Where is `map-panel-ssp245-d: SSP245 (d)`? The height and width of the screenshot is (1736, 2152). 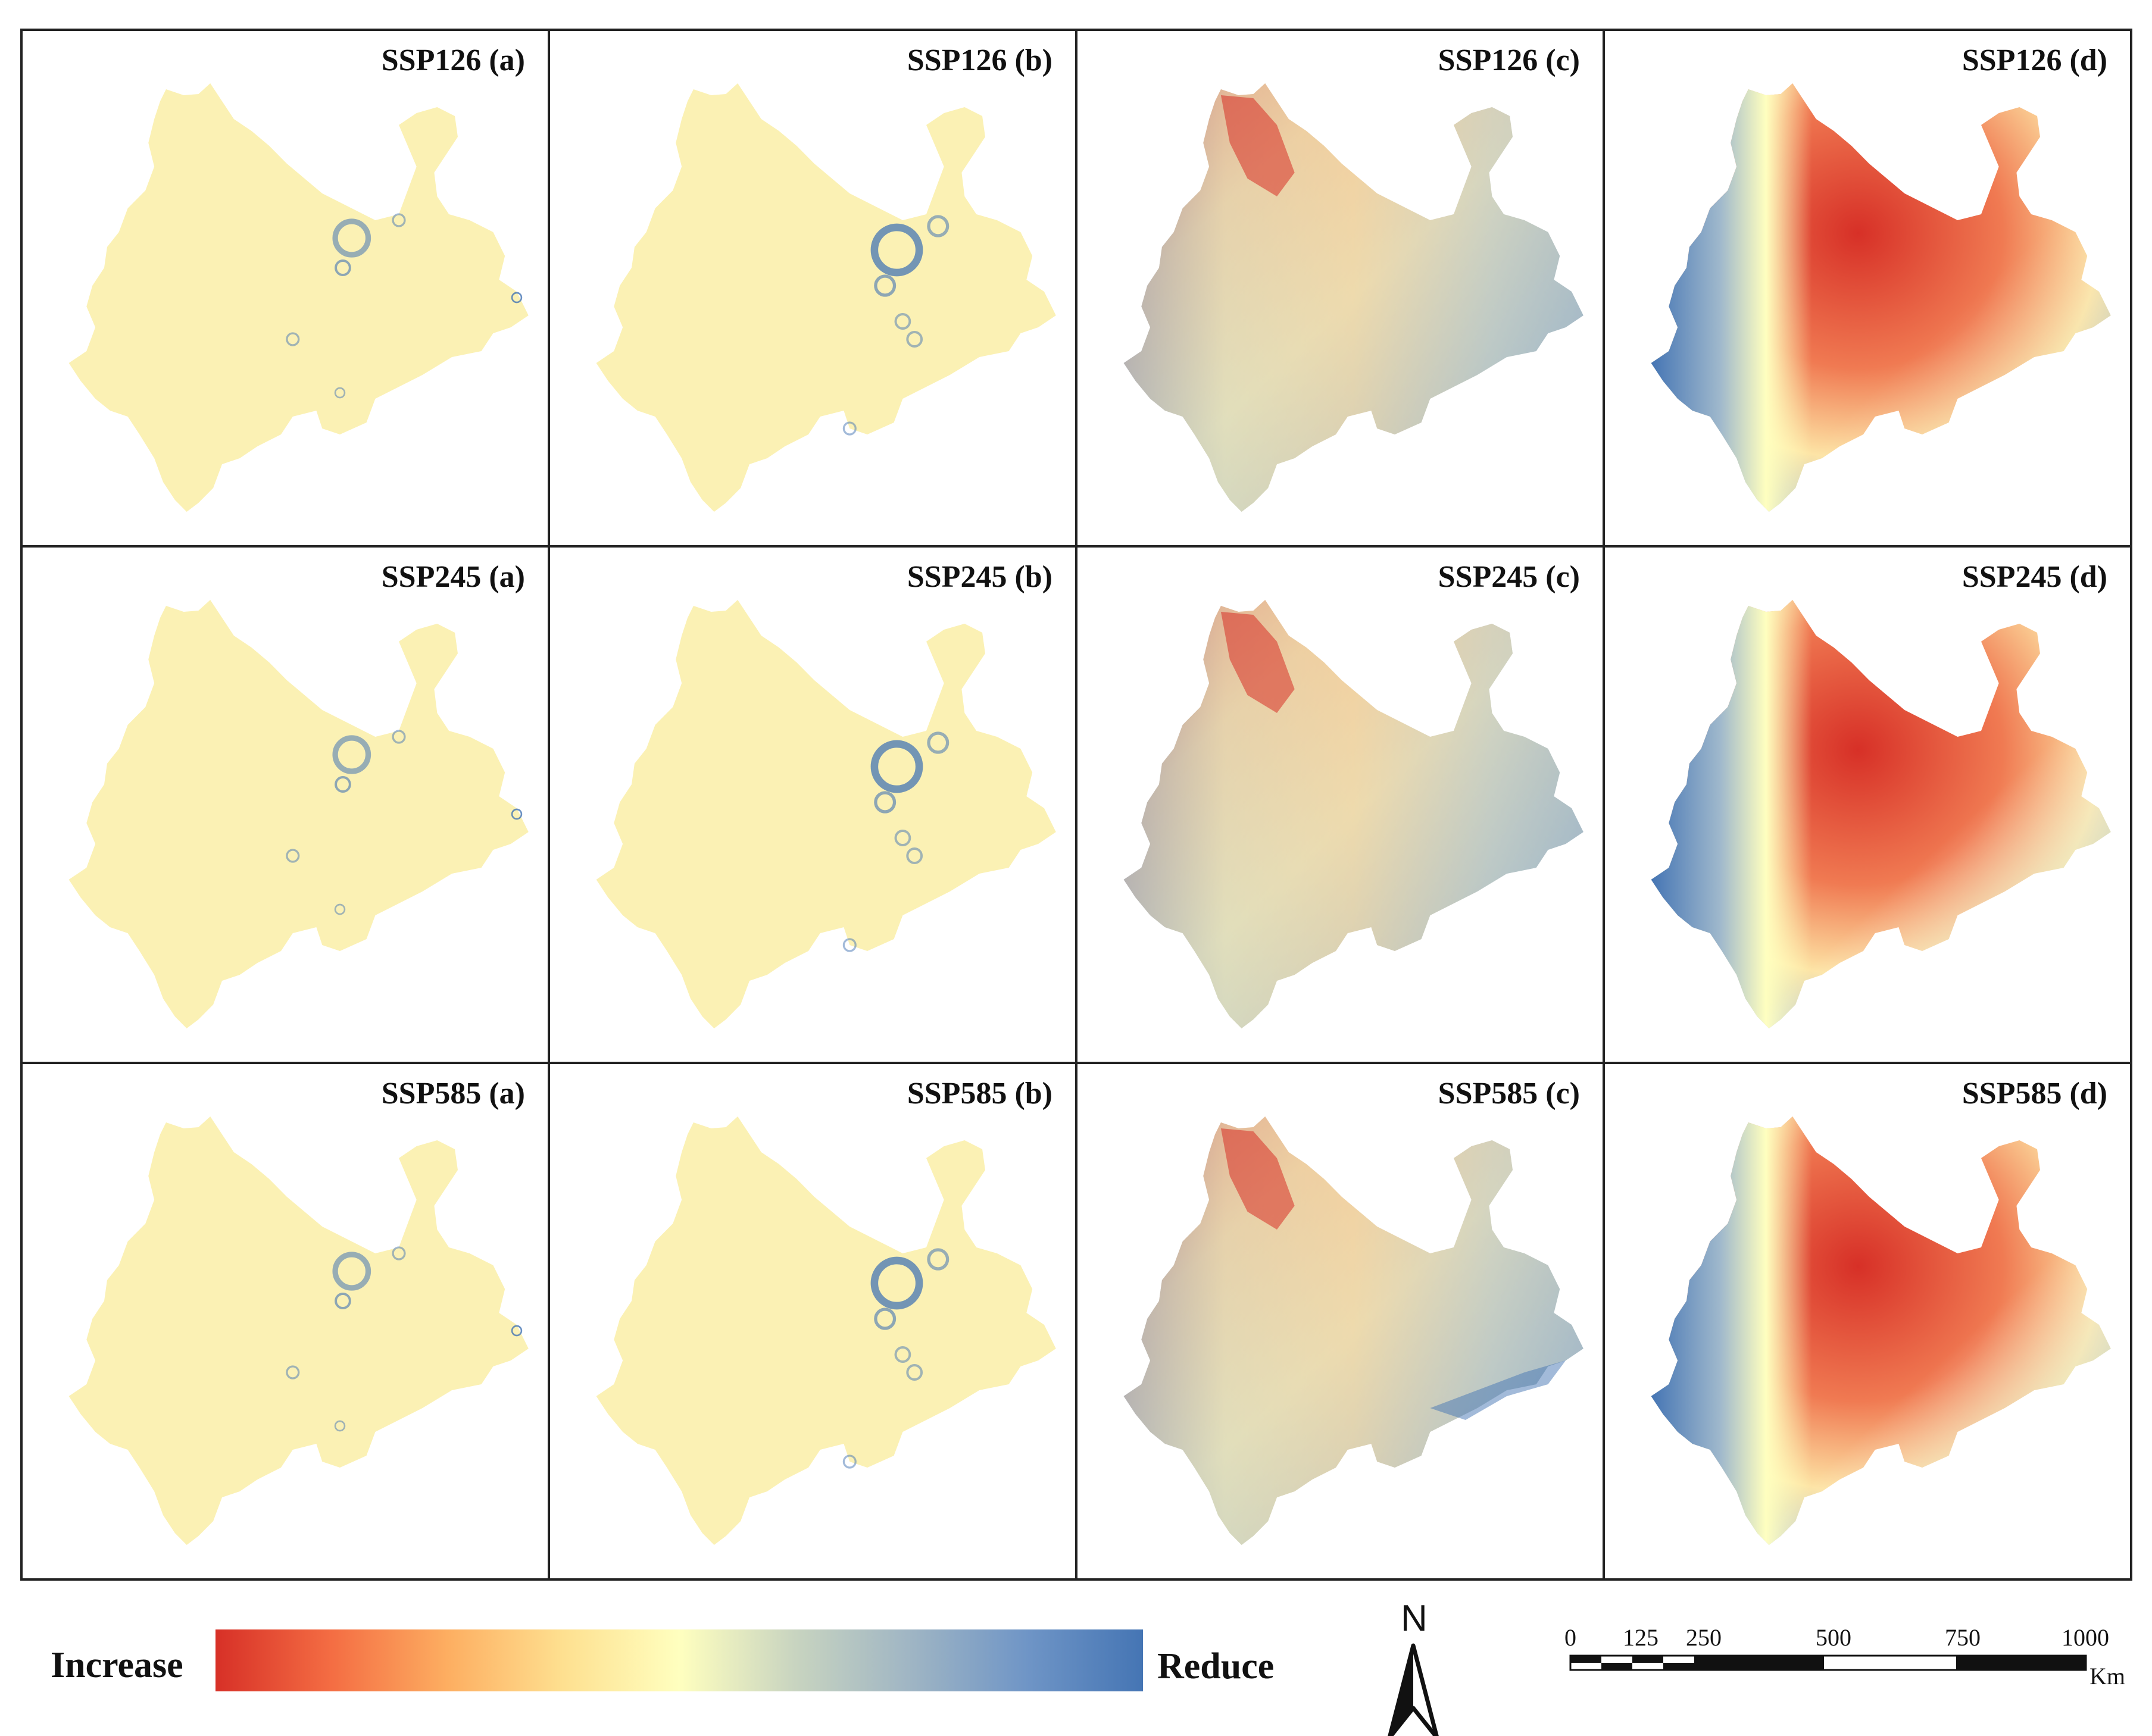 map-panel-ssp245-d: SSP245 (d) is located at coordinates (1867, 804).